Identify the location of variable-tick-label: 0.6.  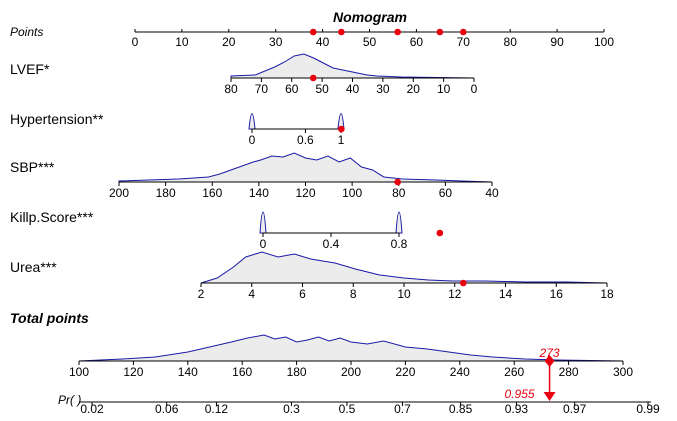
(305, 140).